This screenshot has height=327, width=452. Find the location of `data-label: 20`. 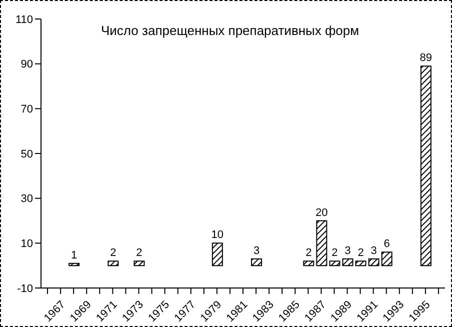

data-label: 20 is located at coordinates (322, 212).